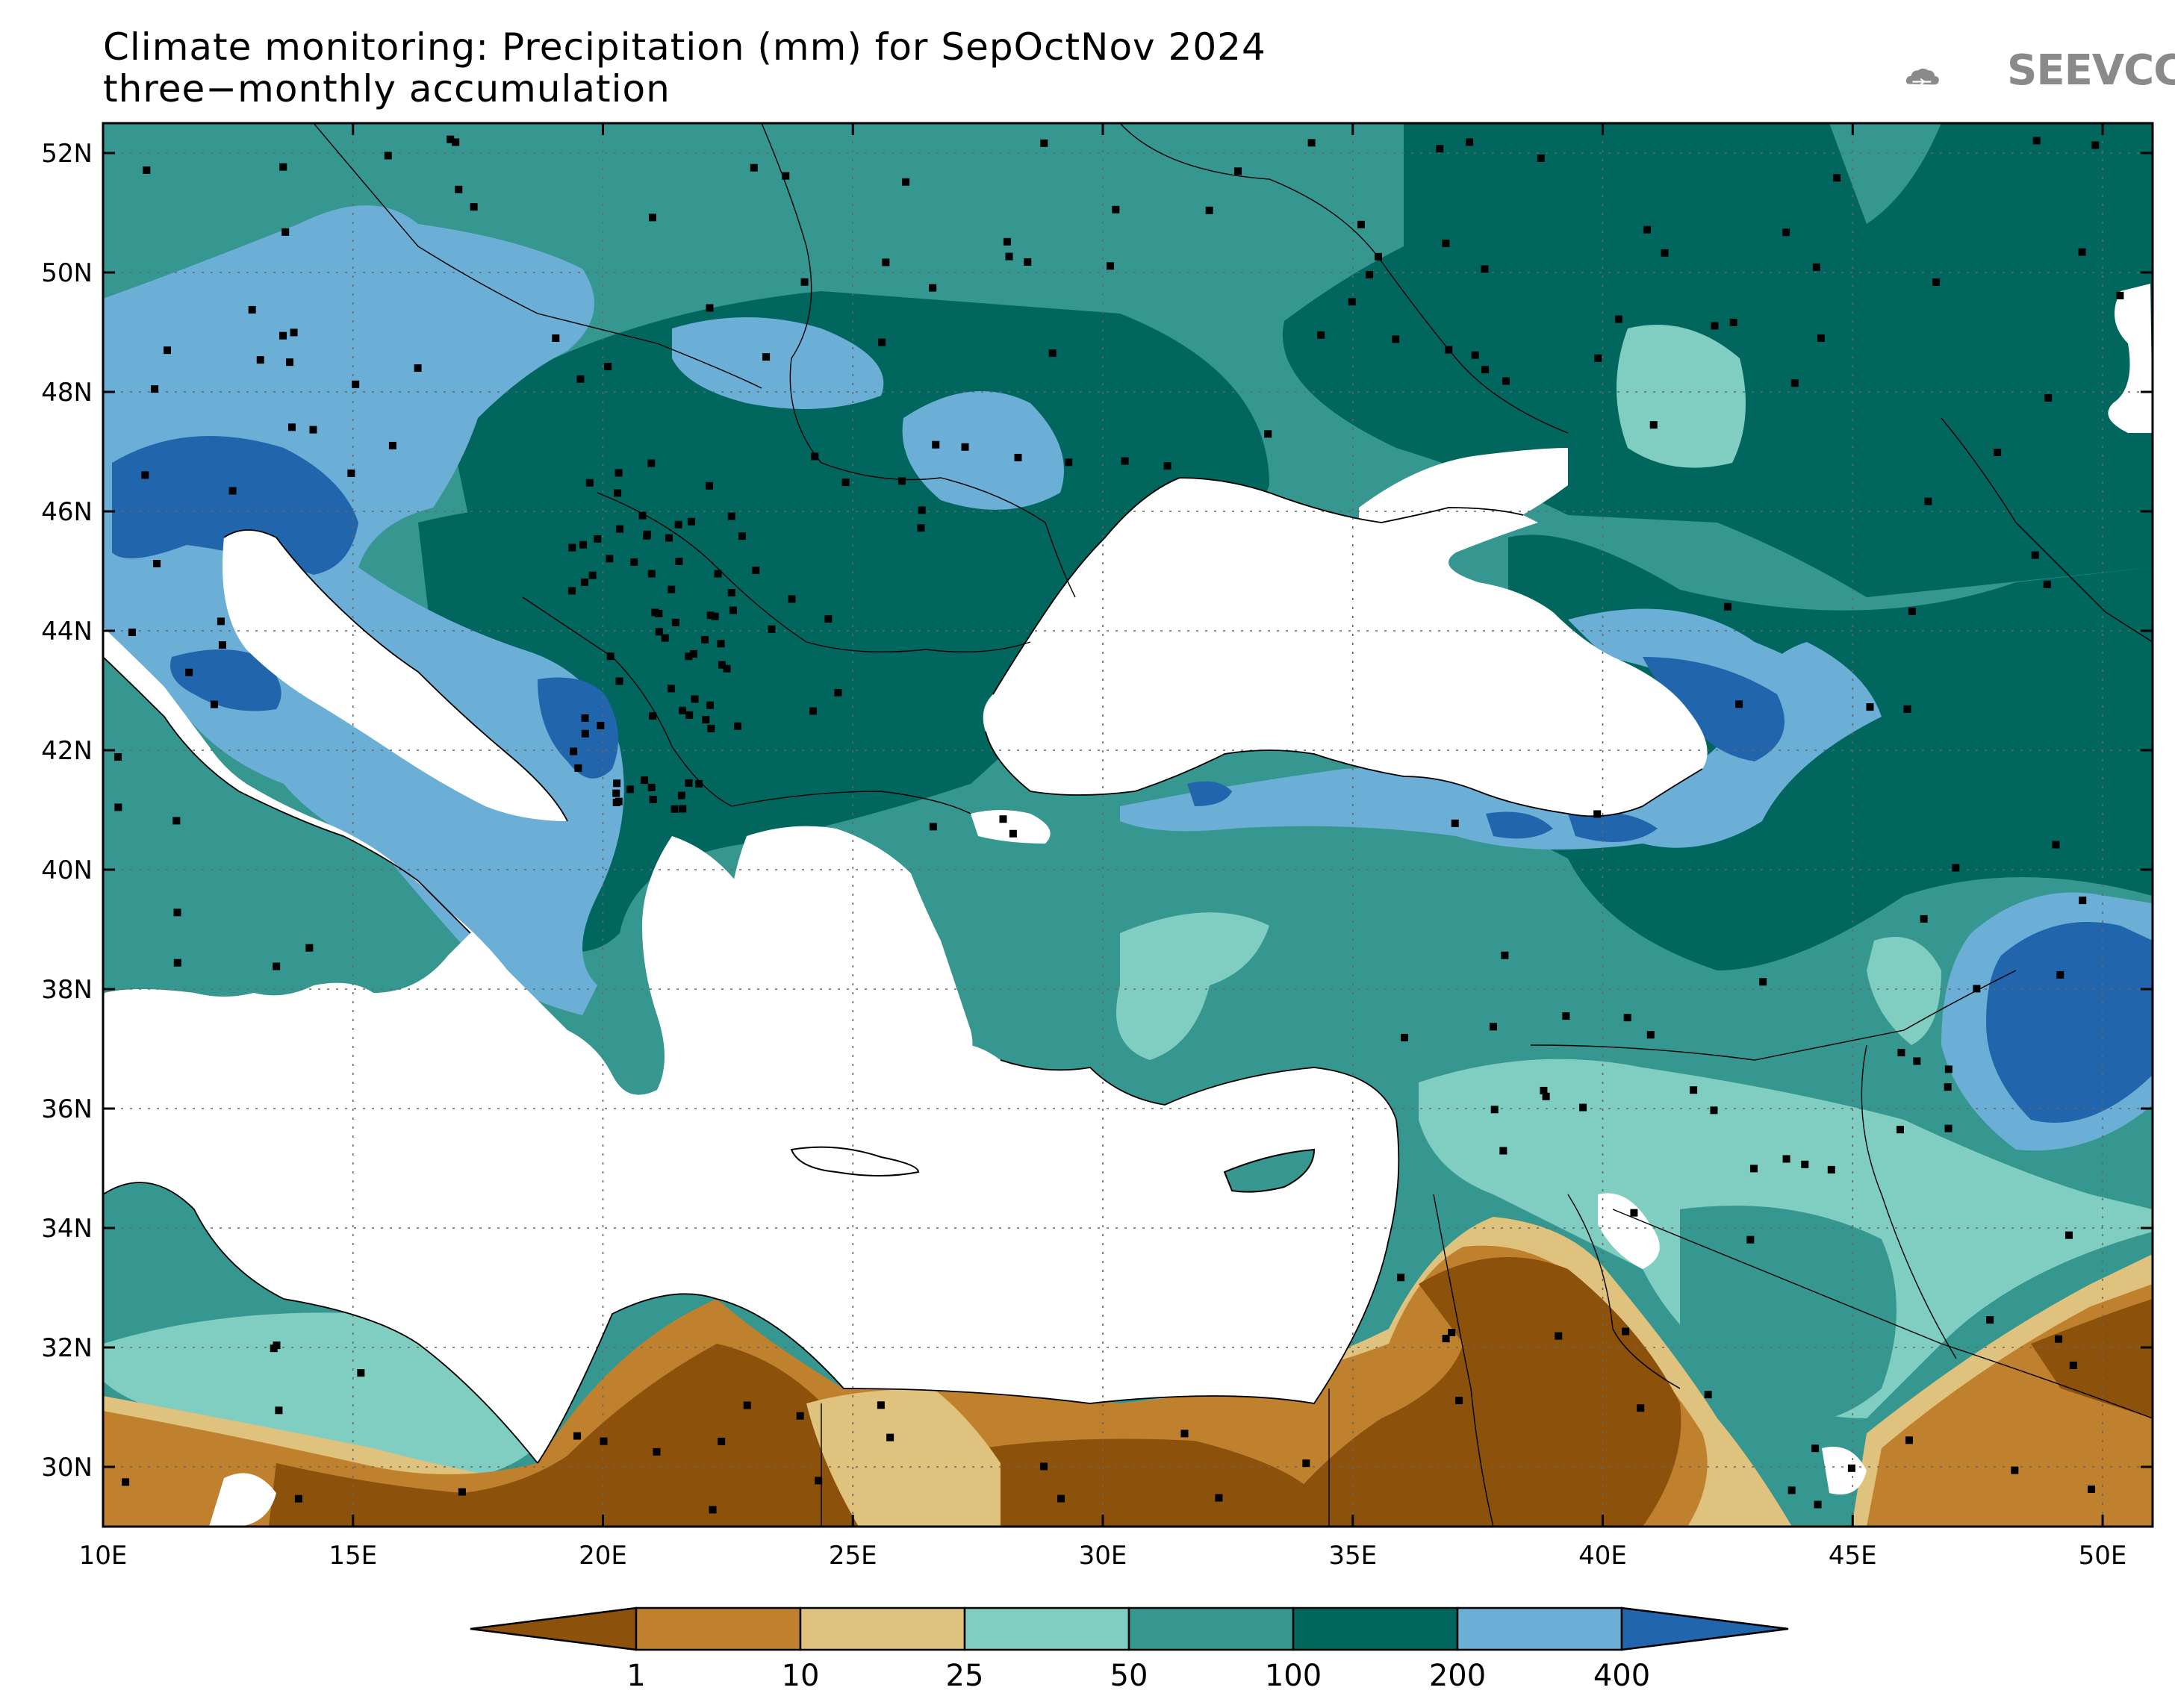 The width and height of the screenshot is (2175, 1708). What do you see at coordinates (554, 1628) in the screenshot?
I see `legend-swatch-under` at bounding box center [554, 1628].